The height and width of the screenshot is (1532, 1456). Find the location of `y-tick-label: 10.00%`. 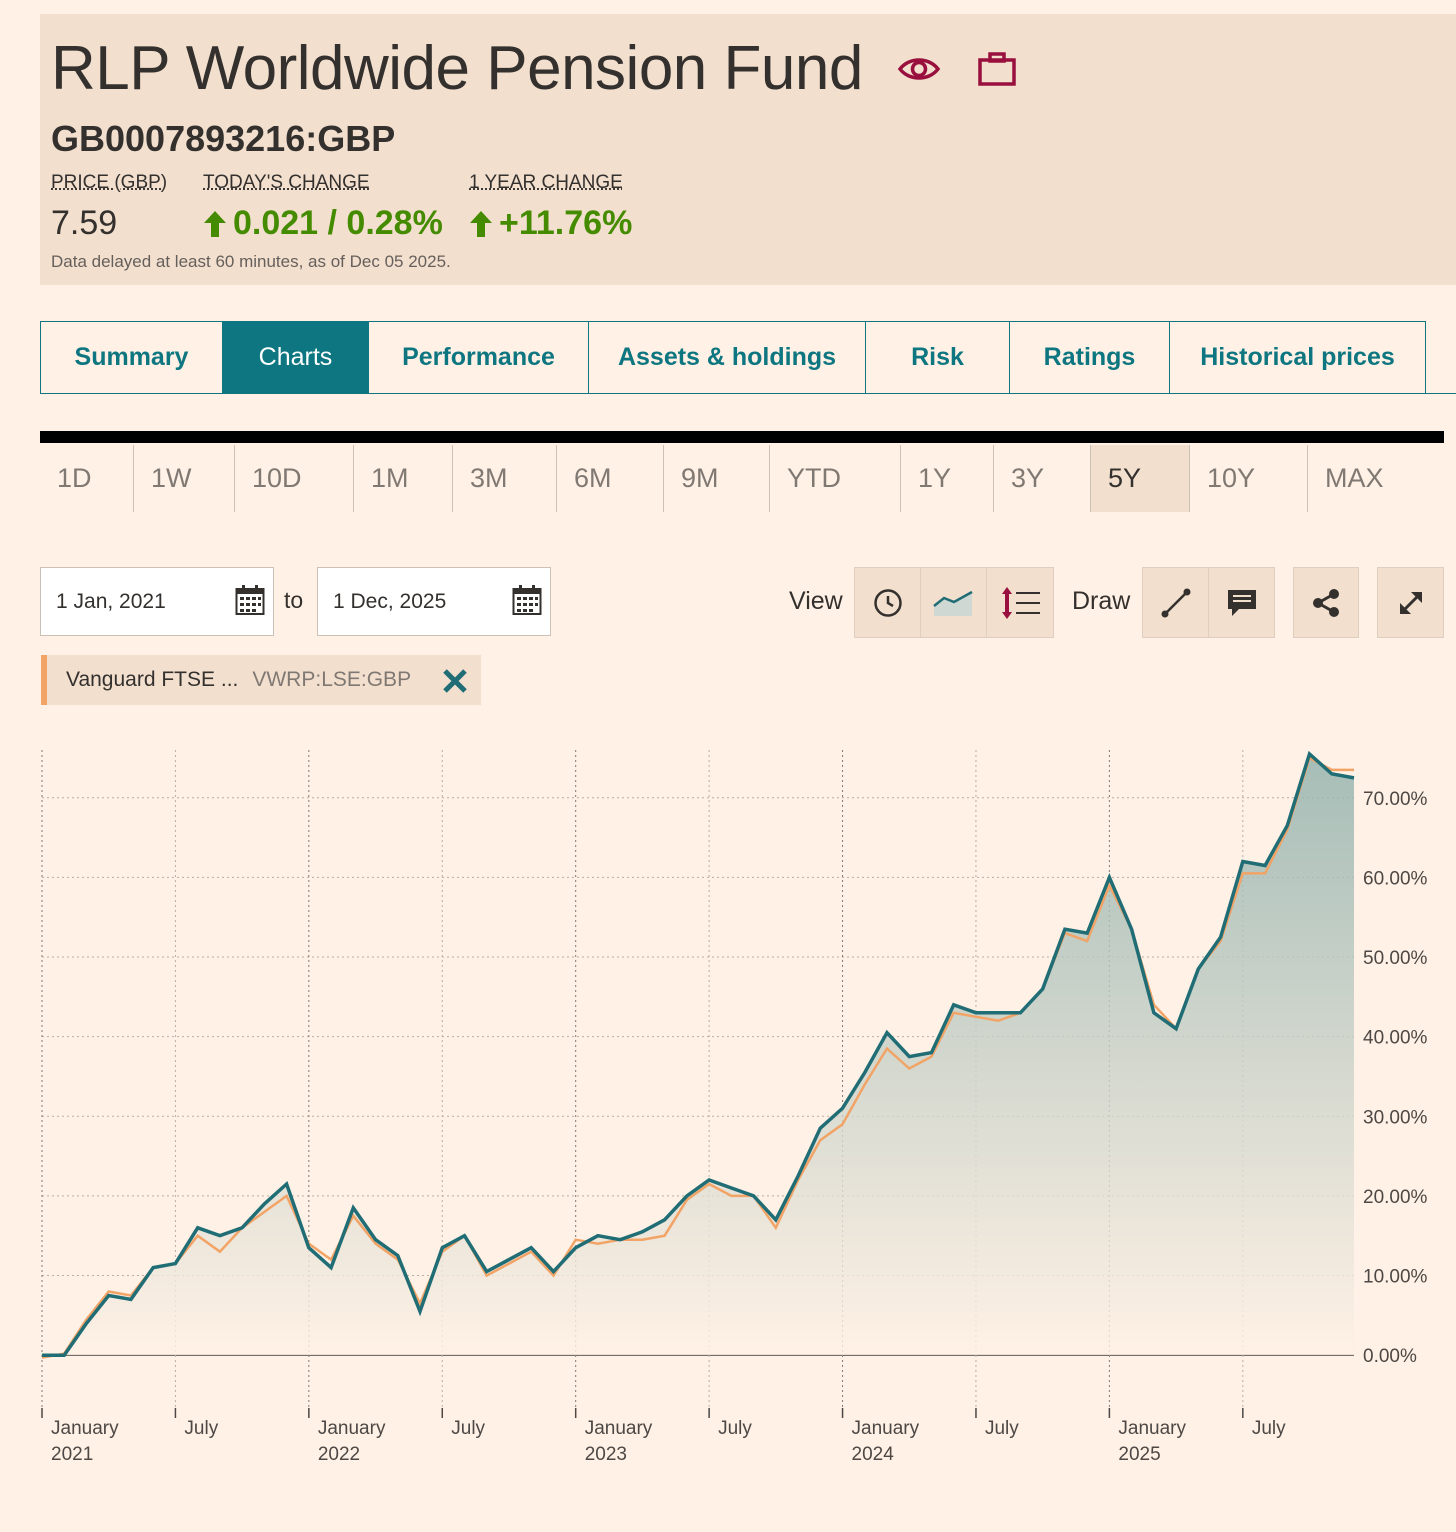

y-tick-label: 10.00% is located at coordinates (1395, 1277).